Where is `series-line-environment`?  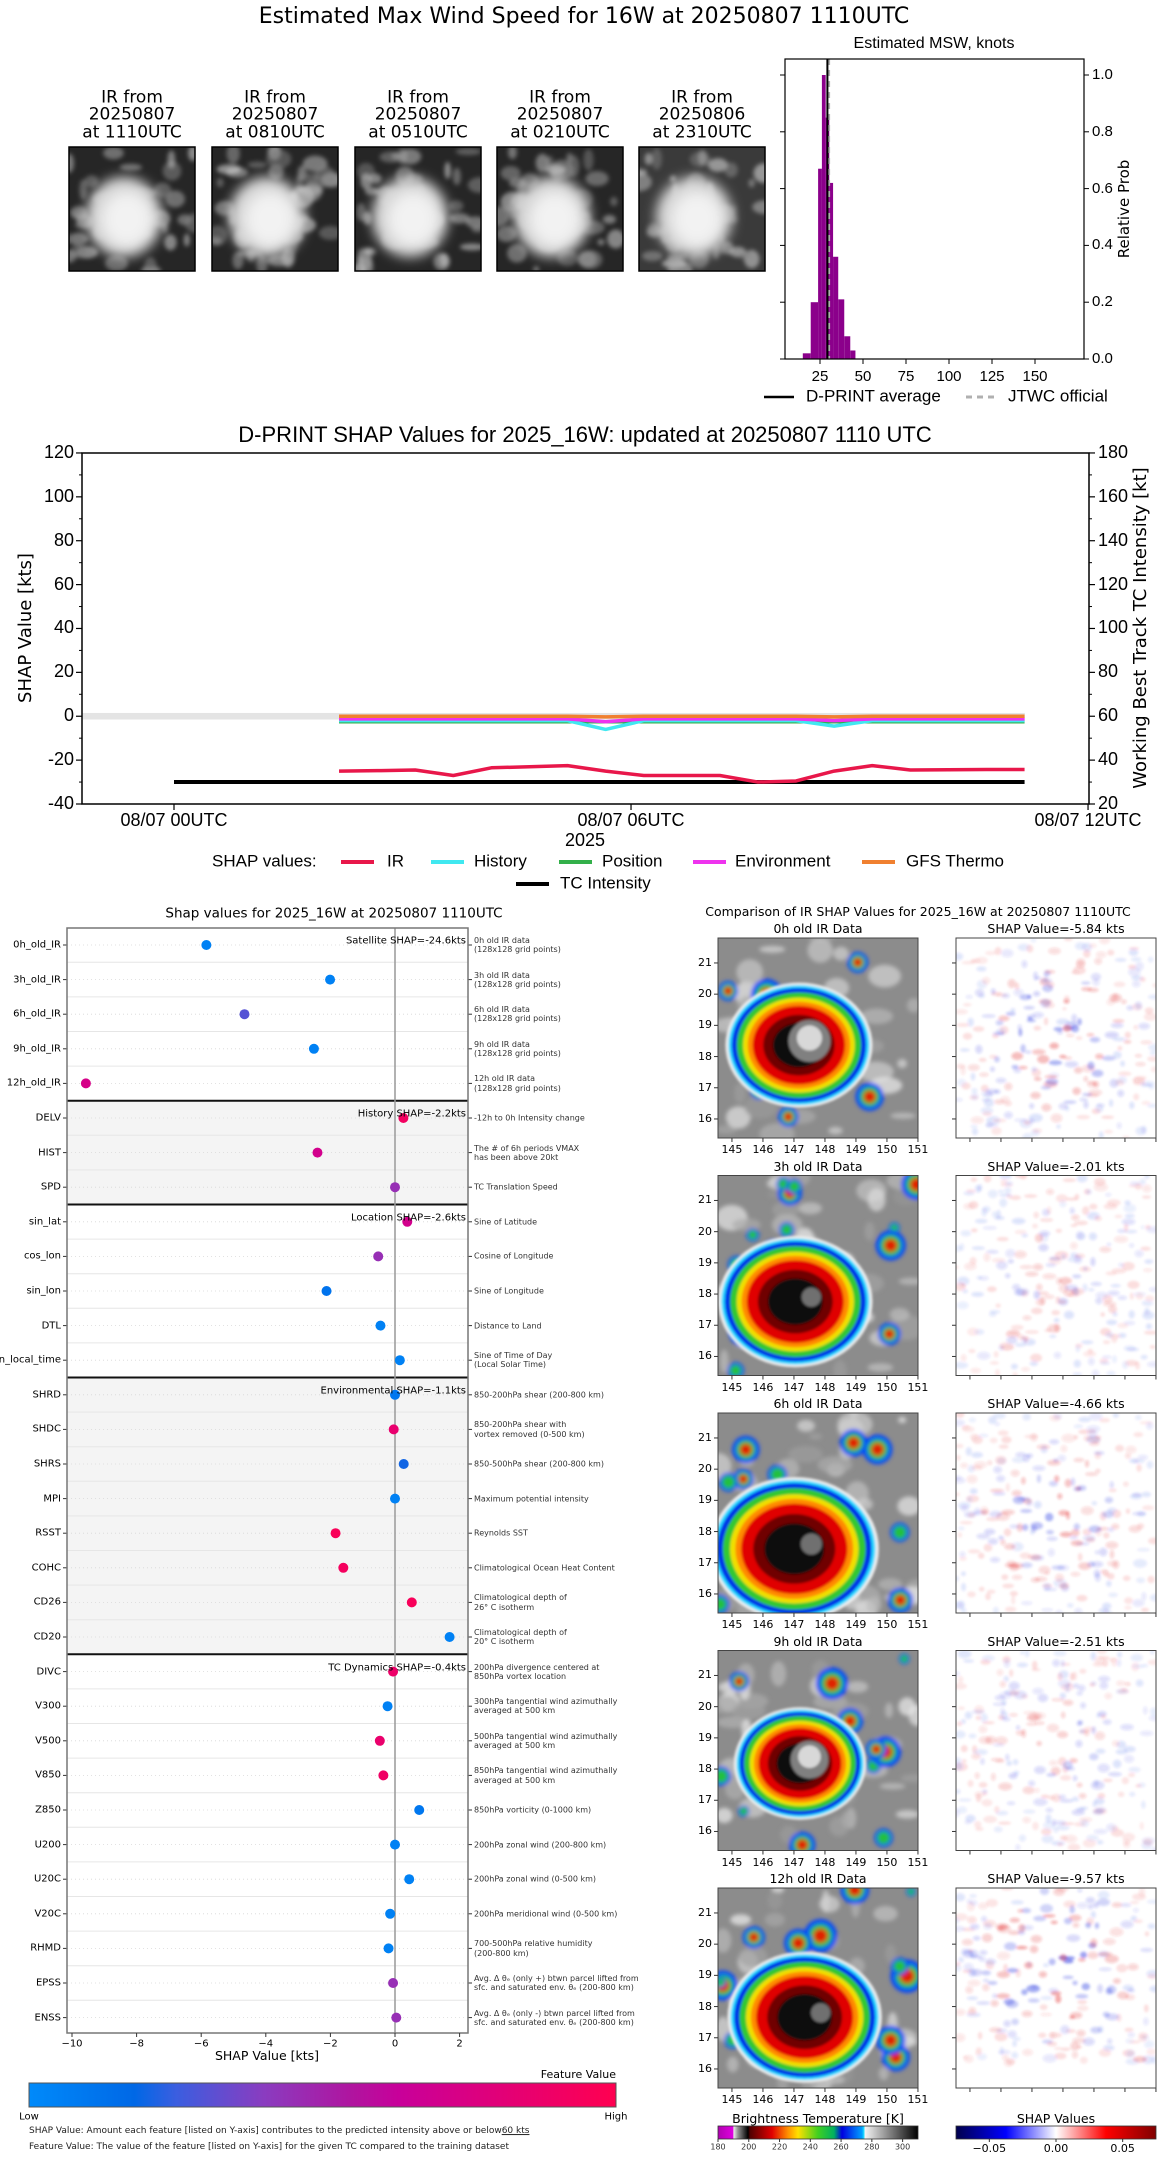 series-line-environment is located at coordinates (682, 720).